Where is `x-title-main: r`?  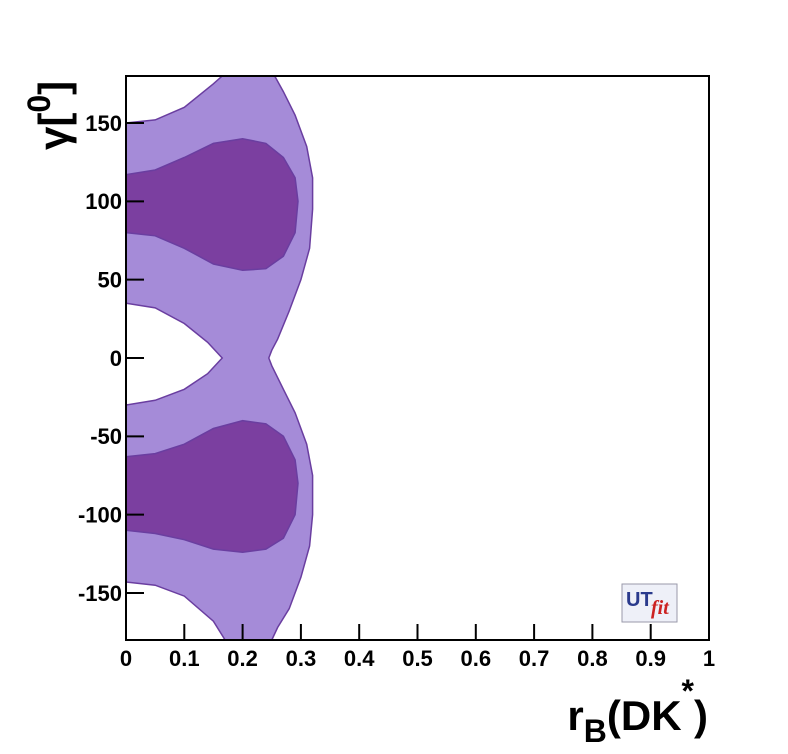 x-title-main: r is located at coordinates (575, 715).